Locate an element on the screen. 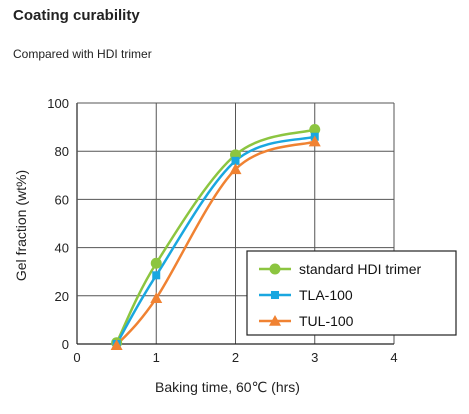 This screenshot has width=469, height=414. legend-label: standard HDI trimer is located at coordinates (360, 269).